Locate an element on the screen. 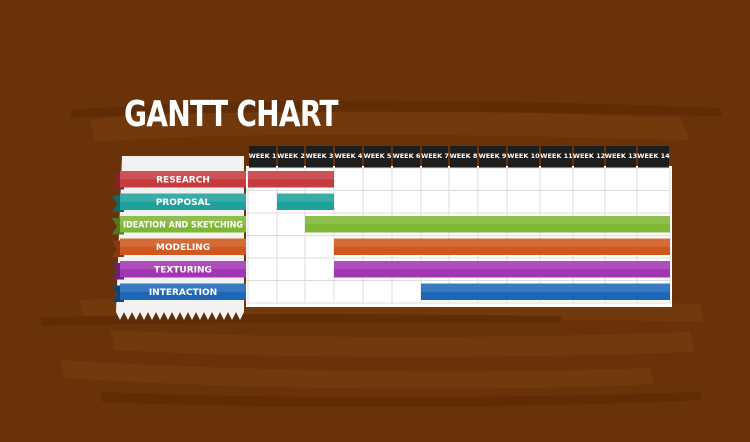 Image resolution: width=750 pixels, height=442 pixels. week-header: WEEK 13 is located at coordinates (621, 157).